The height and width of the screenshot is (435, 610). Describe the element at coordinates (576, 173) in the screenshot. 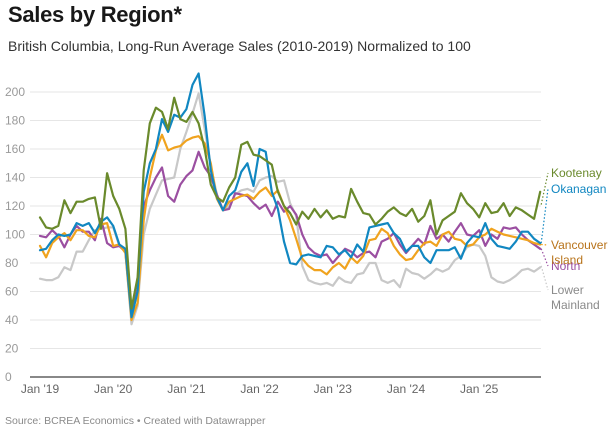

I see `series-label-kootenay: Kootenay` at that location.